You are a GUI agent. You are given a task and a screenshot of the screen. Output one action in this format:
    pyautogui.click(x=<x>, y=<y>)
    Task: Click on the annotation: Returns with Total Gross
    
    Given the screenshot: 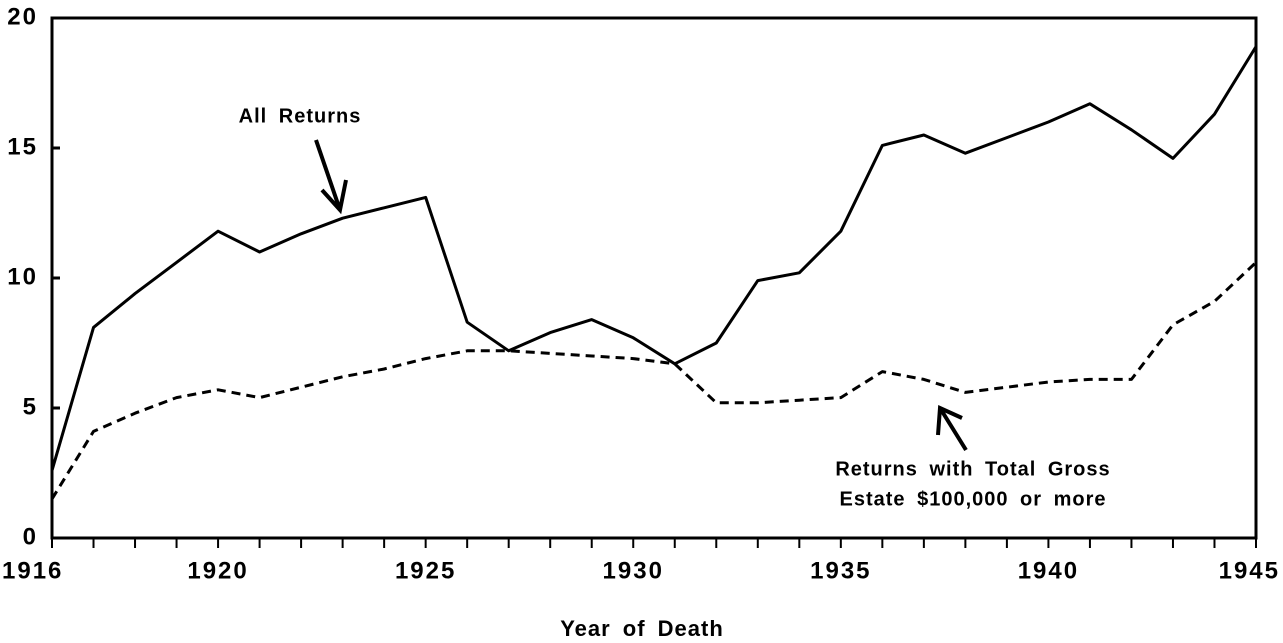 What is the action you would take?
    pyautogui.click(x=972, y=469)
    